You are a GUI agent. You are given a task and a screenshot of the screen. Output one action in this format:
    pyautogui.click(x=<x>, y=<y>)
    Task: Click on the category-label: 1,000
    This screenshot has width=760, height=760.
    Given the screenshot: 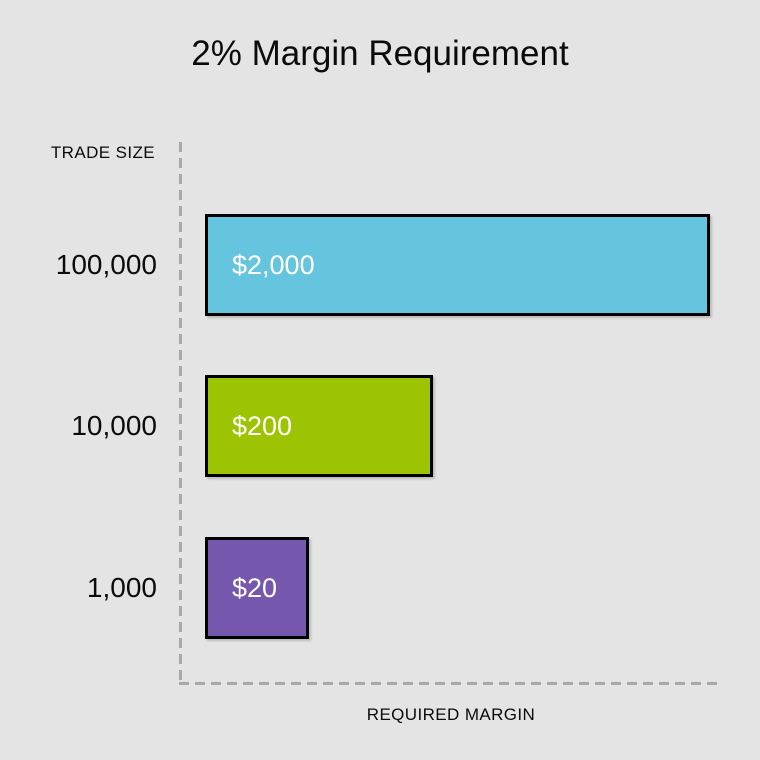 What is the action you would take?
    pyautogui.click(x=121, y=587)
    